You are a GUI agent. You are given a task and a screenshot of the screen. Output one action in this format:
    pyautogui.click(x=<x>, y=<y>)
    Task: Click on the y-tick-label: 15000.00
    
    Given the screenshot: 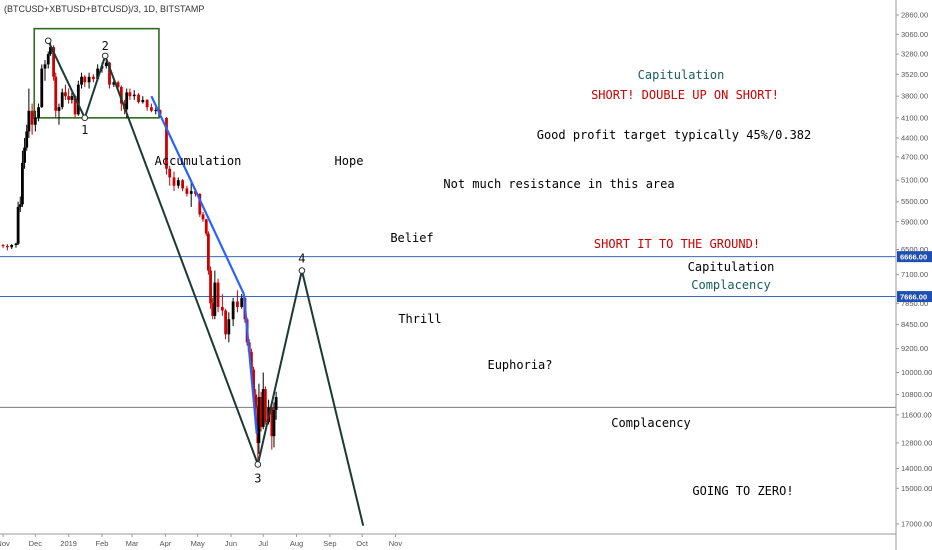 What is the action you would take?
    pyautogui.click(x=916, y=488)
    